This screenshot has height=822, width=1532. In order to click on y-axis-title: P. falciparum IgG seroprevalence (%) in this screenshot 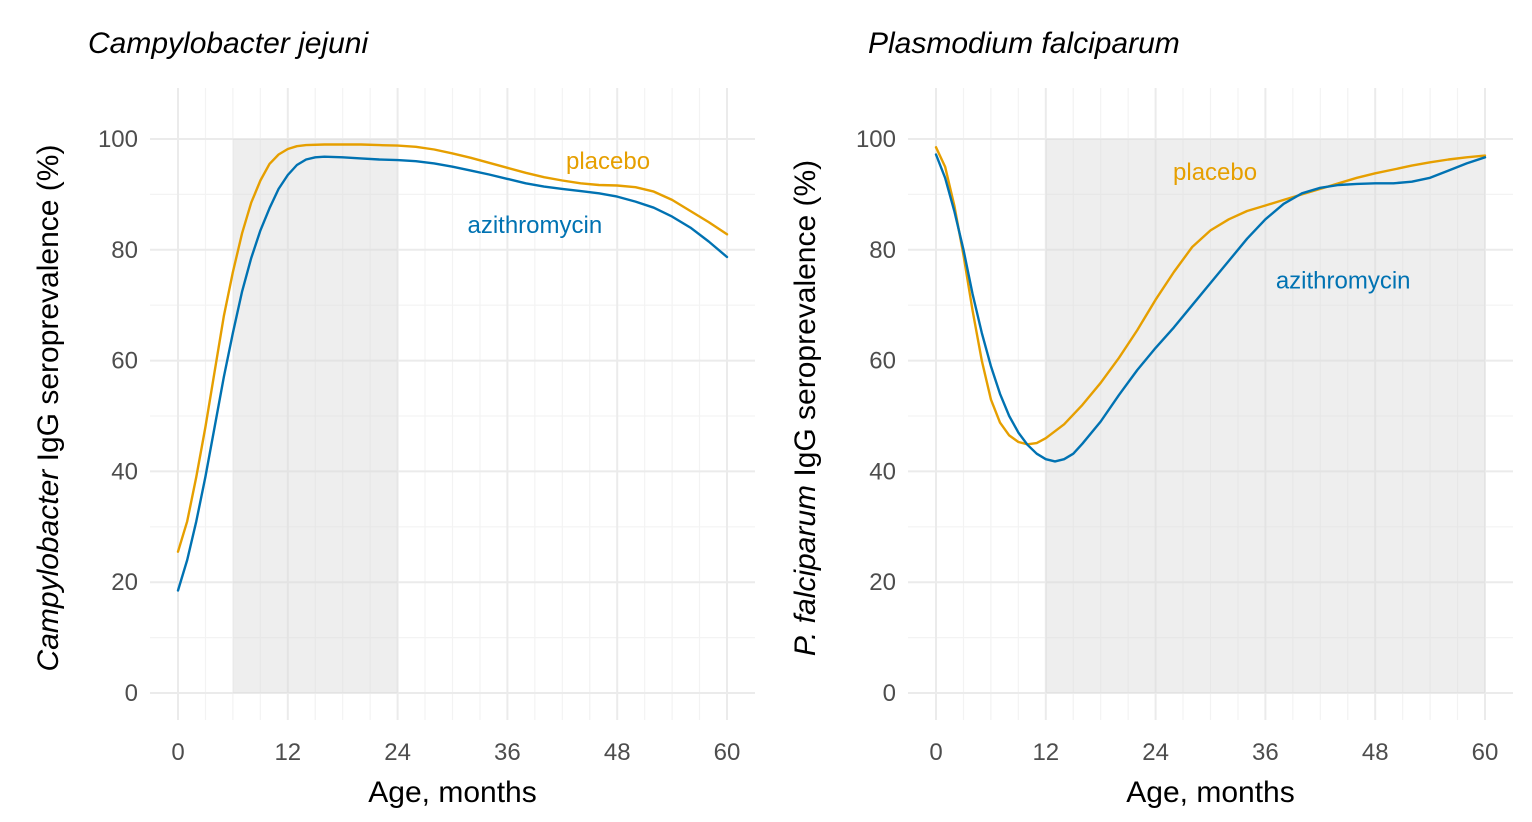, I will do `click(805, 408)`.